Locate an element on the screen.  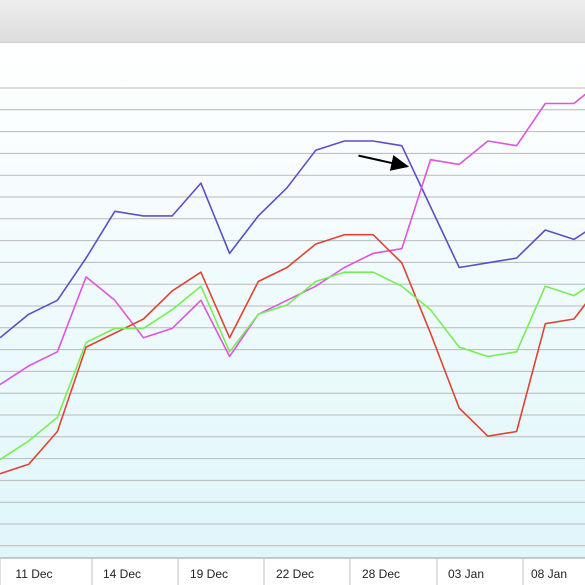
x-tick-label: 14 Dec is located at coordinates (122, 574).